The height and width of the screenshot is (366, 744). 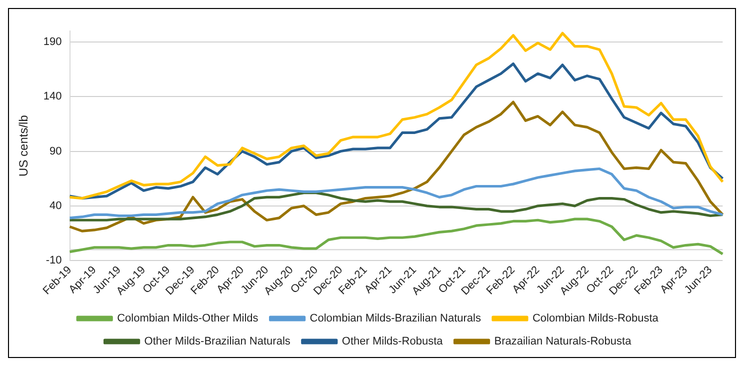 What do you see at coordinates (188, 318) in the screenshot?
I see `legend-label: Colombian Milds-Other Milds` at bounding box center [188, 318].